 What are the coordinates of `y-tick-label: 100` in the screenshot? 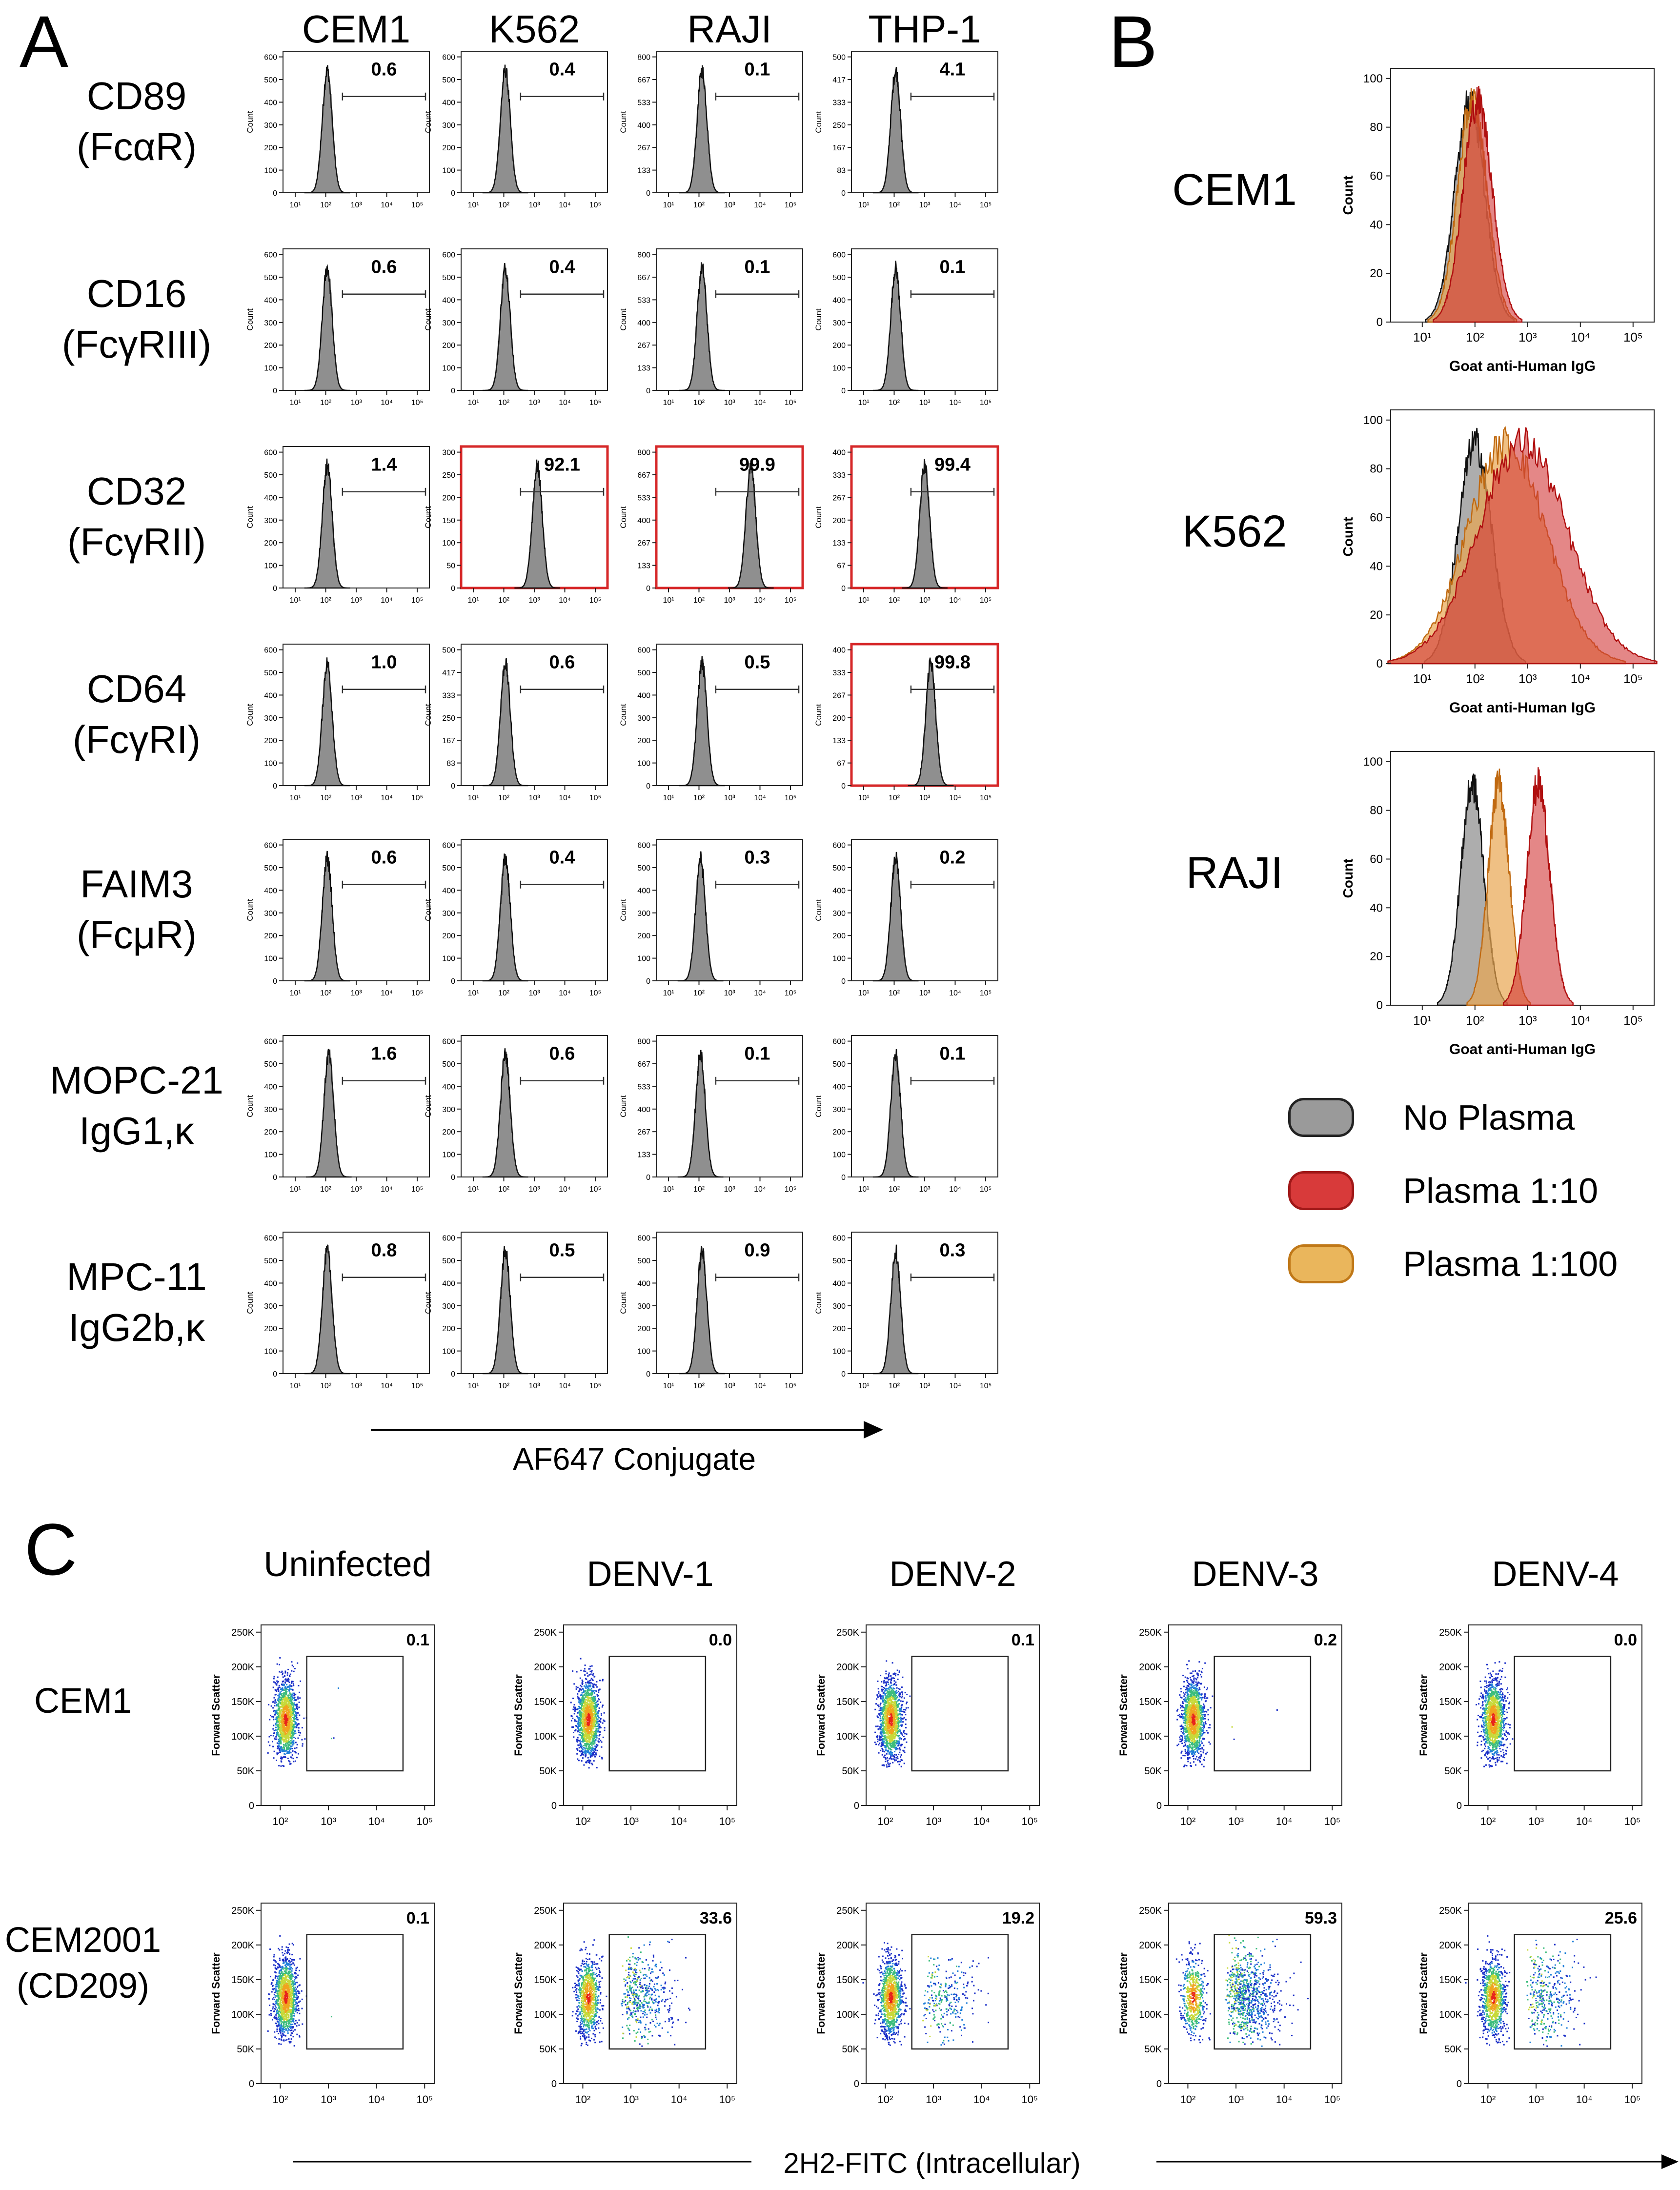 It's located at (839, 959).